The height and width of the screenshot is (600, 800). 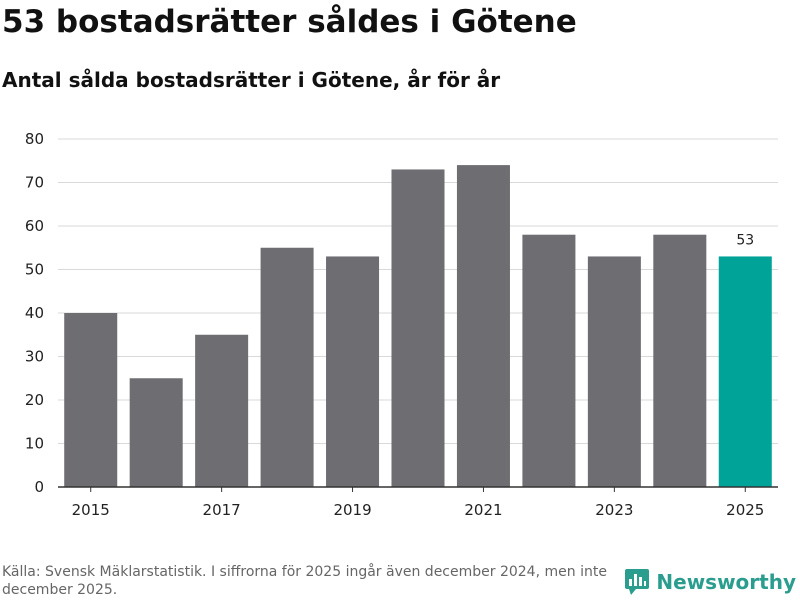 What do you see at coordinates (34, 270) in the screenshot?
I see `y-tick-label: 50` at bounding box center [34, 270].